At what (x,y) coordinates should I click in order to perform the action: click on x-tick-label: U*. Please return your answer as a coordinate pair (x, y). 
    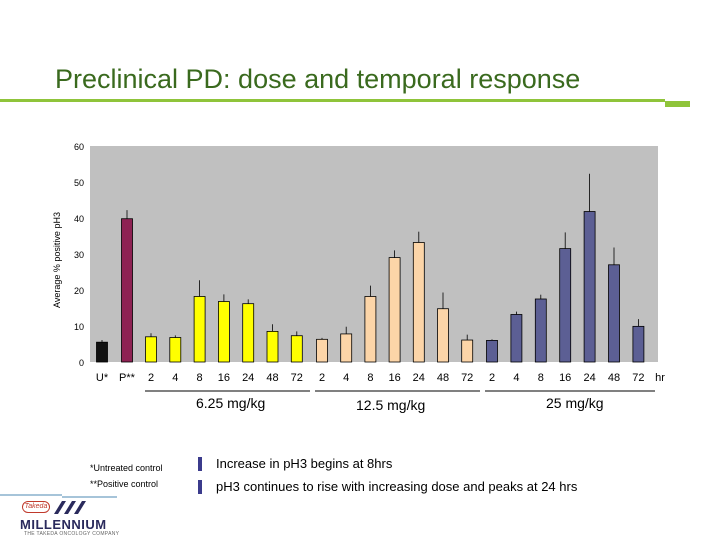
    Looking at the image, I should click on (102, 378).